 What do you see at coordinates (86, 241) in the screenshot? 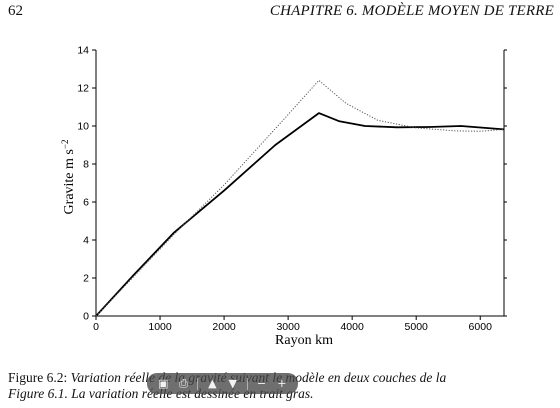
I see `y-tick-label: 4` at bounding box center [86, 241].